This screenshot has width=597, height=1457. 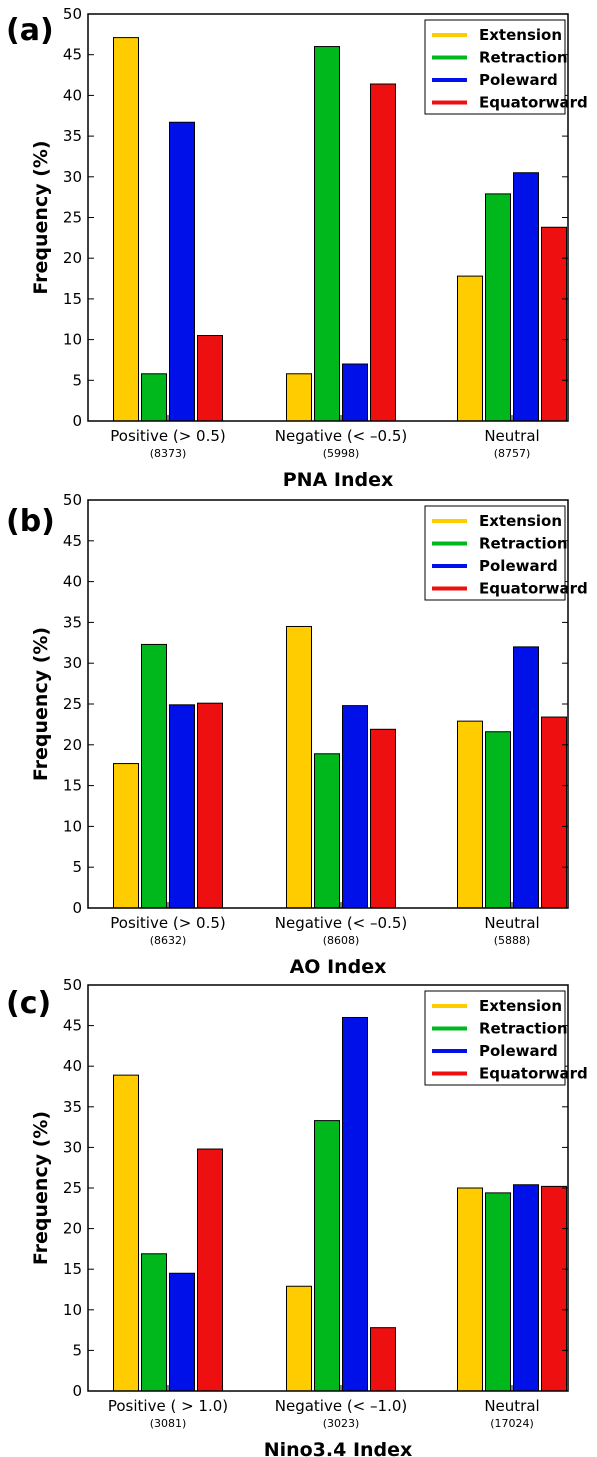 What do you see at coordinates (28, 1003) in the screenshot?
I see `panel-label: (c)` at bounding box center [28, 1003].